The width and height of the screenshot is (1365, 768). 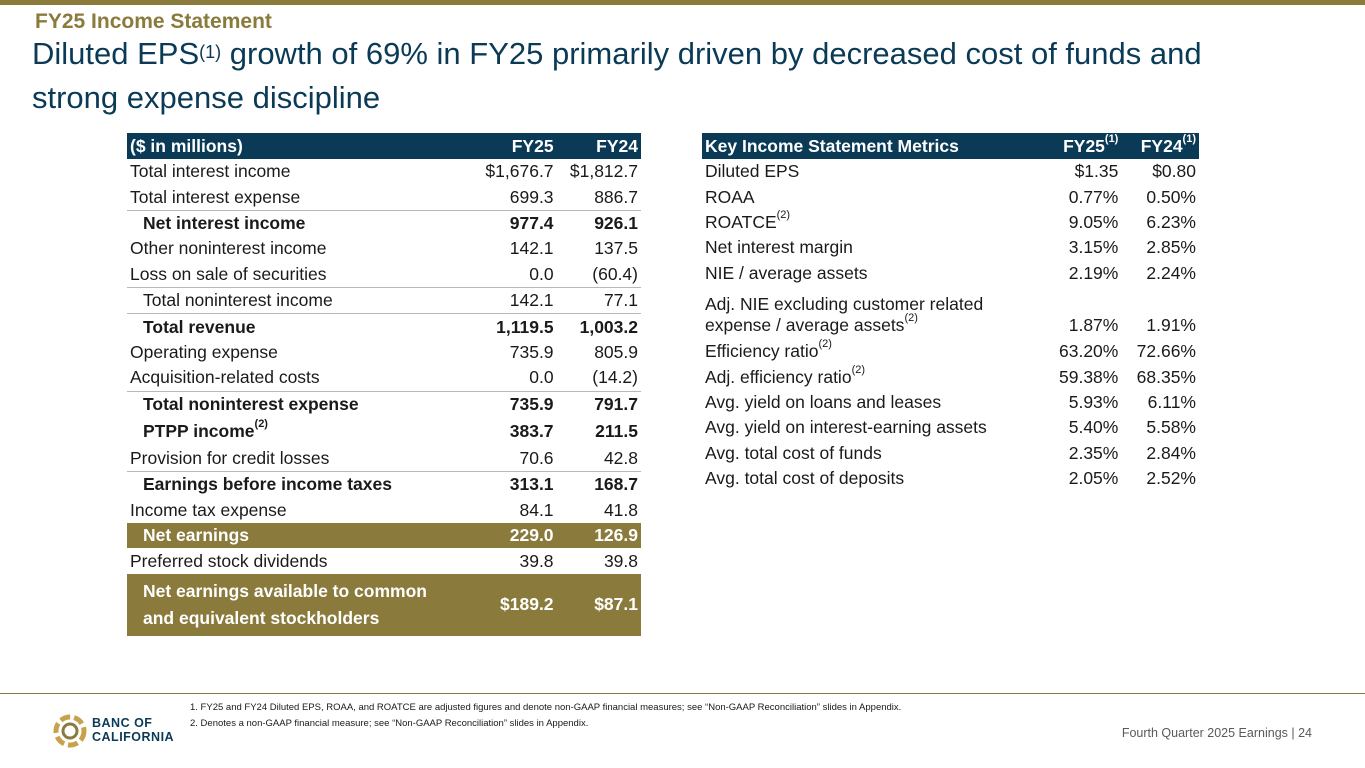 What do you see at coordinates (300, 484) in the screenshot?
I see `row-label: Earnings before income taxes` at bounding box center [300, 484].